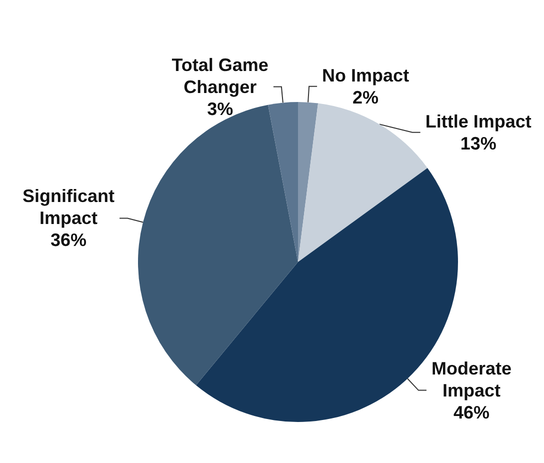  Describe the element at coordinates (471, 379) in the screenshot. I see `slice-label: Moderate Impact` at that location.